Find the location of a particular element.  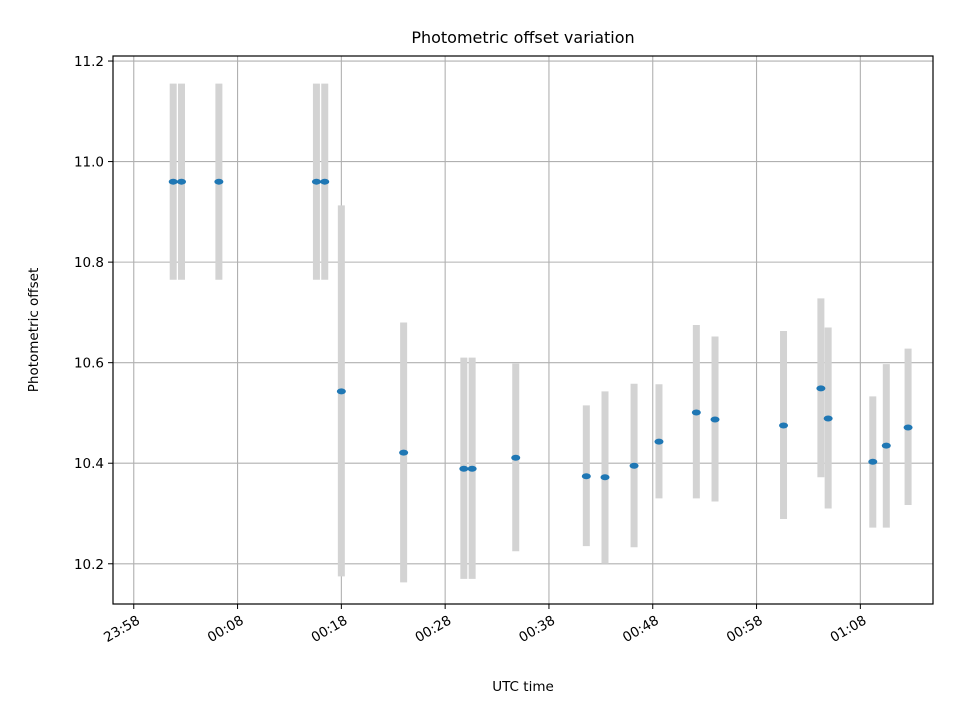

x-axis-label: UTC time is located at coordinates (523, 687).